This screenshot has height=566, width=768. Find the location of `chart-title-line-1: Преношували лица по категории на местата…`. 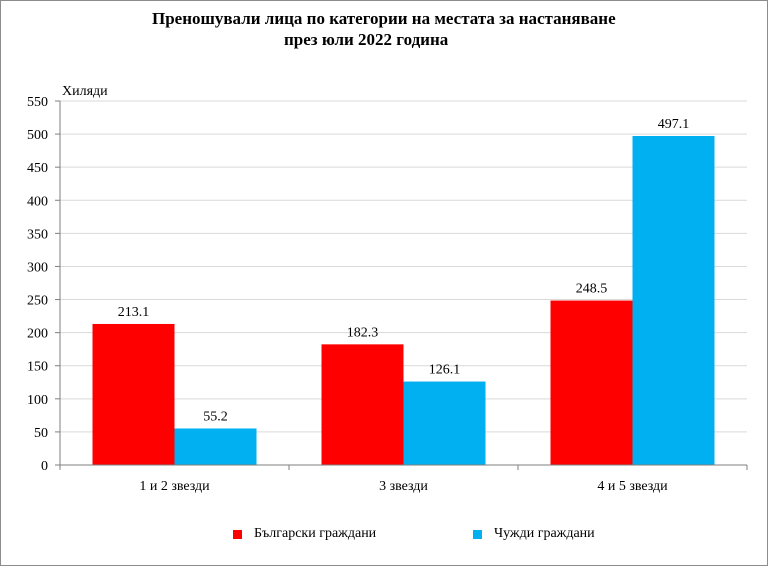

chart-title-line-1: Преношували лица по категории на местата… is located at coordinates (384, 18).